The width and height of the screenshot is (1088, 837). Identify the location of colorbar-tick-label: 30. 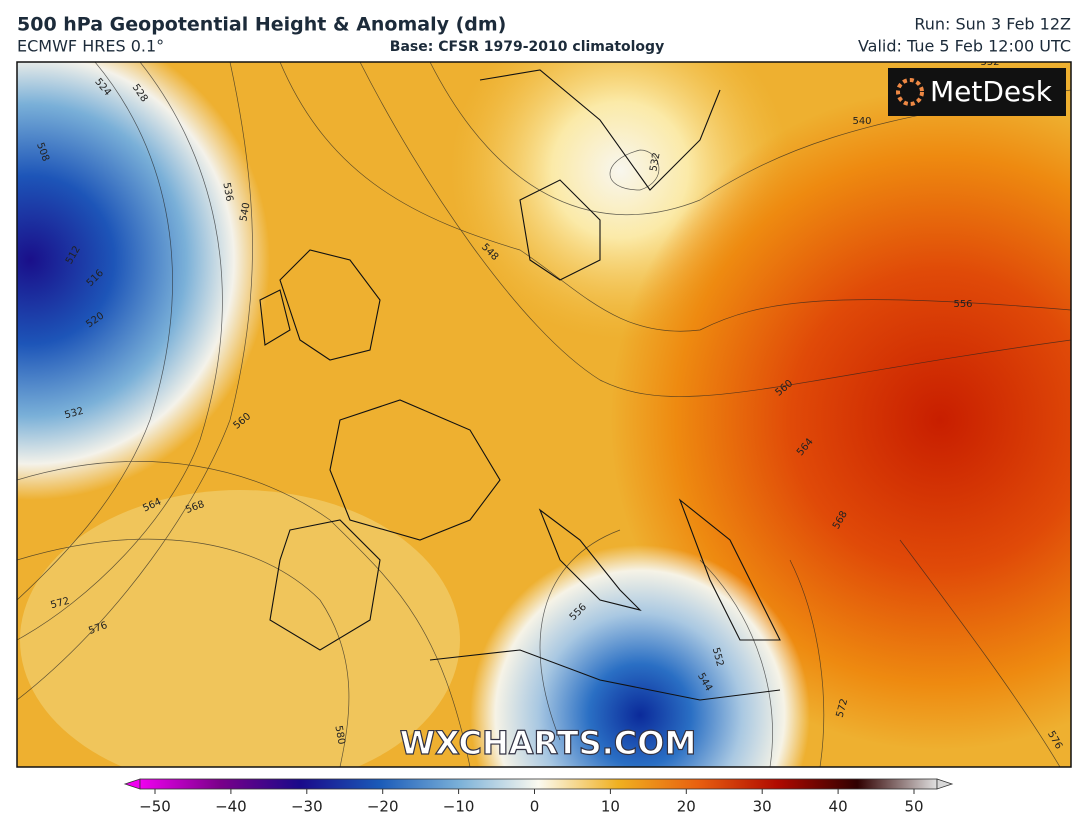
(762, 807).